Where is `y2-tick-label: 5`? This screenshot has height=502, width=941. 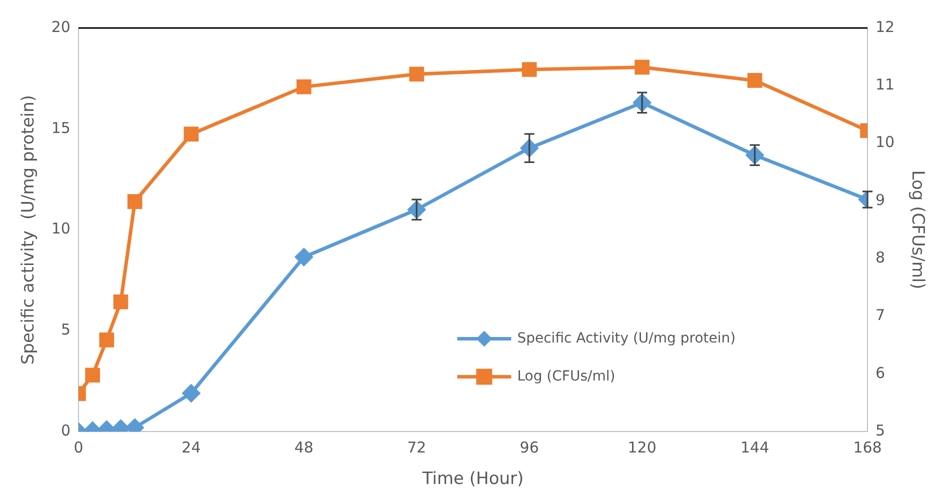 y2-tick-label: 5 is located at coordinates (881, 430).